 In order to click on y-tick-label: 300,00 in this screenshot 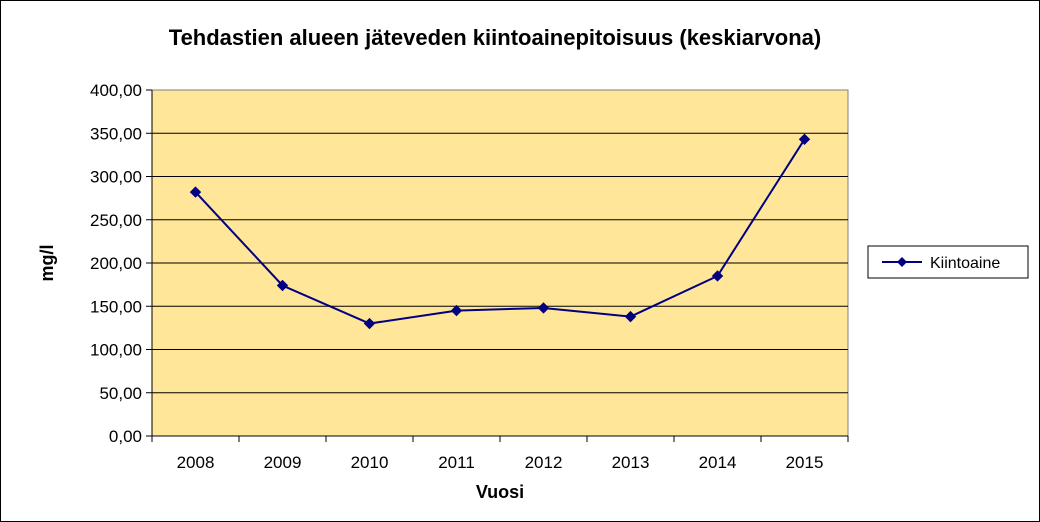, I will do `click(116, 177)`.